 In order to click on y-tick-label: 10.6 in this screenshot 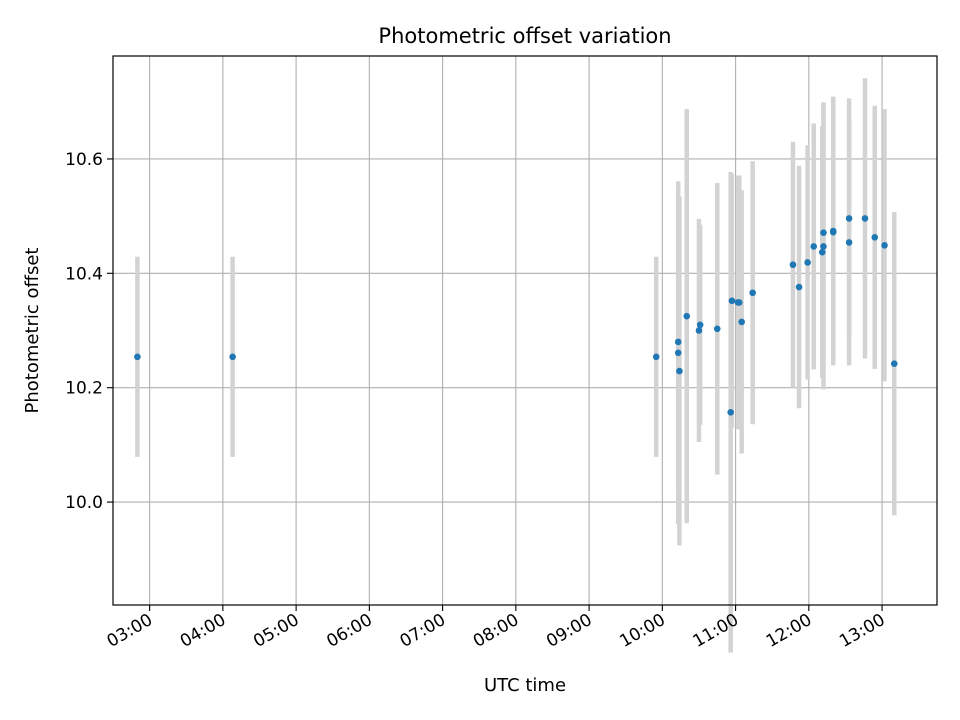, I will do `click(84, 160)`.